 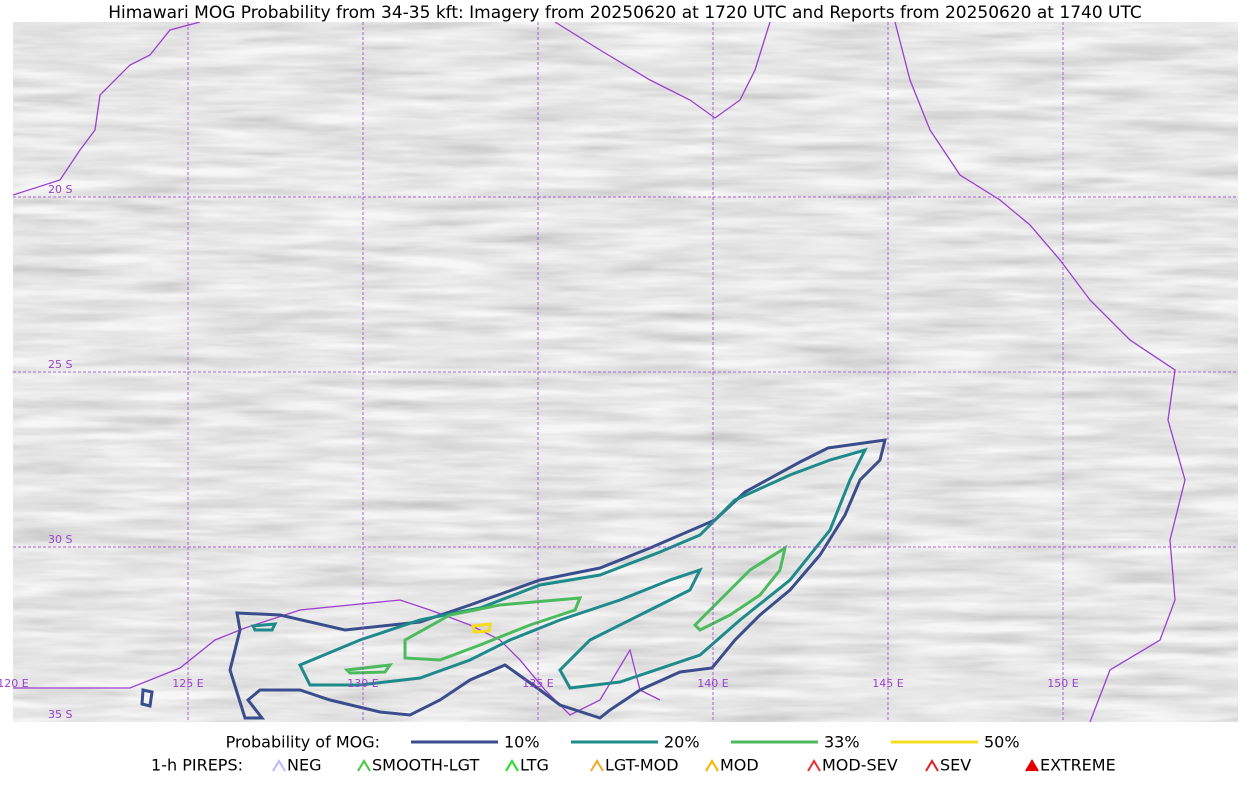 What do you see at coordinates (860, 765) in the screenshot?
I see `legend-label: MOD-SEV` at bounding box center [860, 765].